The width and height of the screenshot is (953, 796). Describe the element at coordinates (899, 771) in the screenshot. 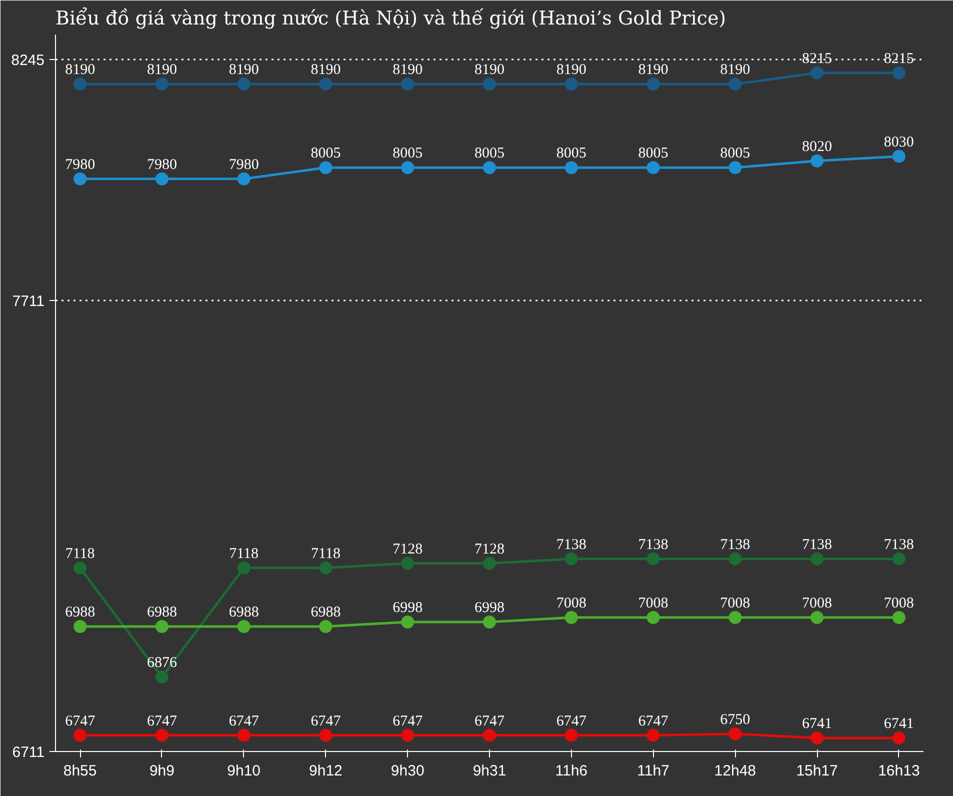

I see `x-tick-label: 16h13` at that location.